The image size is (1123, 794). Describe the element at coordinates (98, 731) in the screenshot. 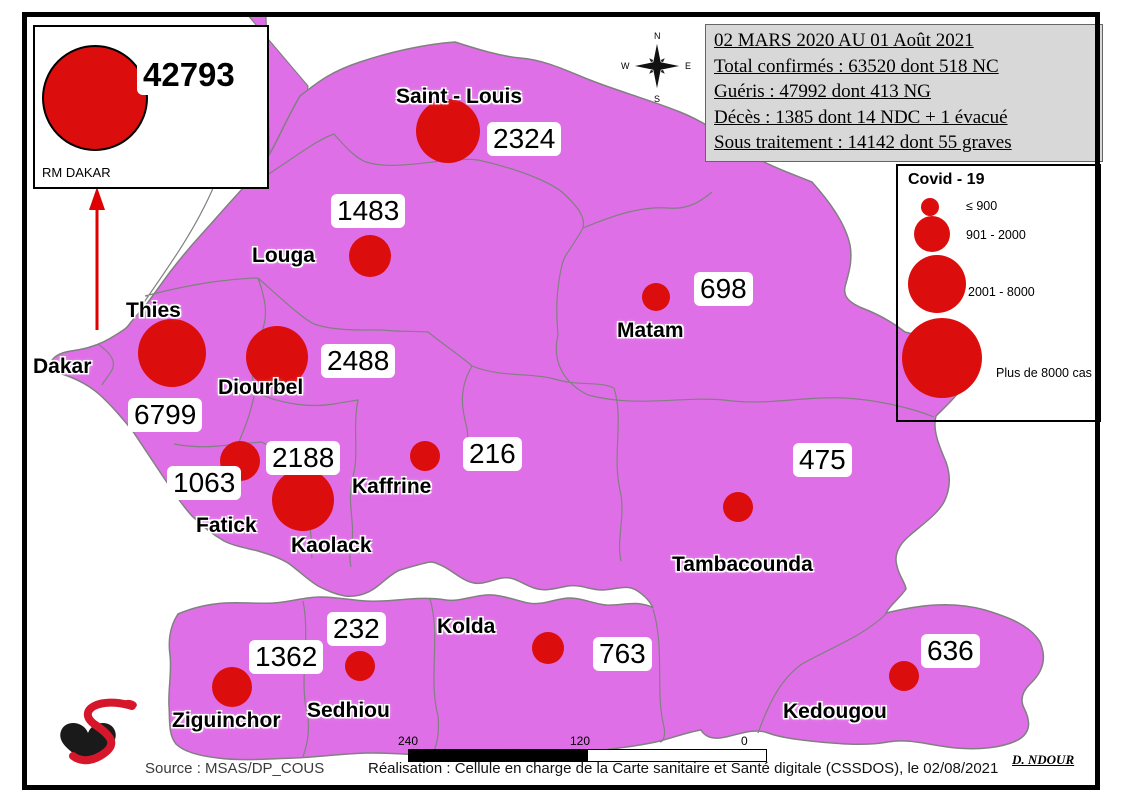

I see `msas-logo` at that location.